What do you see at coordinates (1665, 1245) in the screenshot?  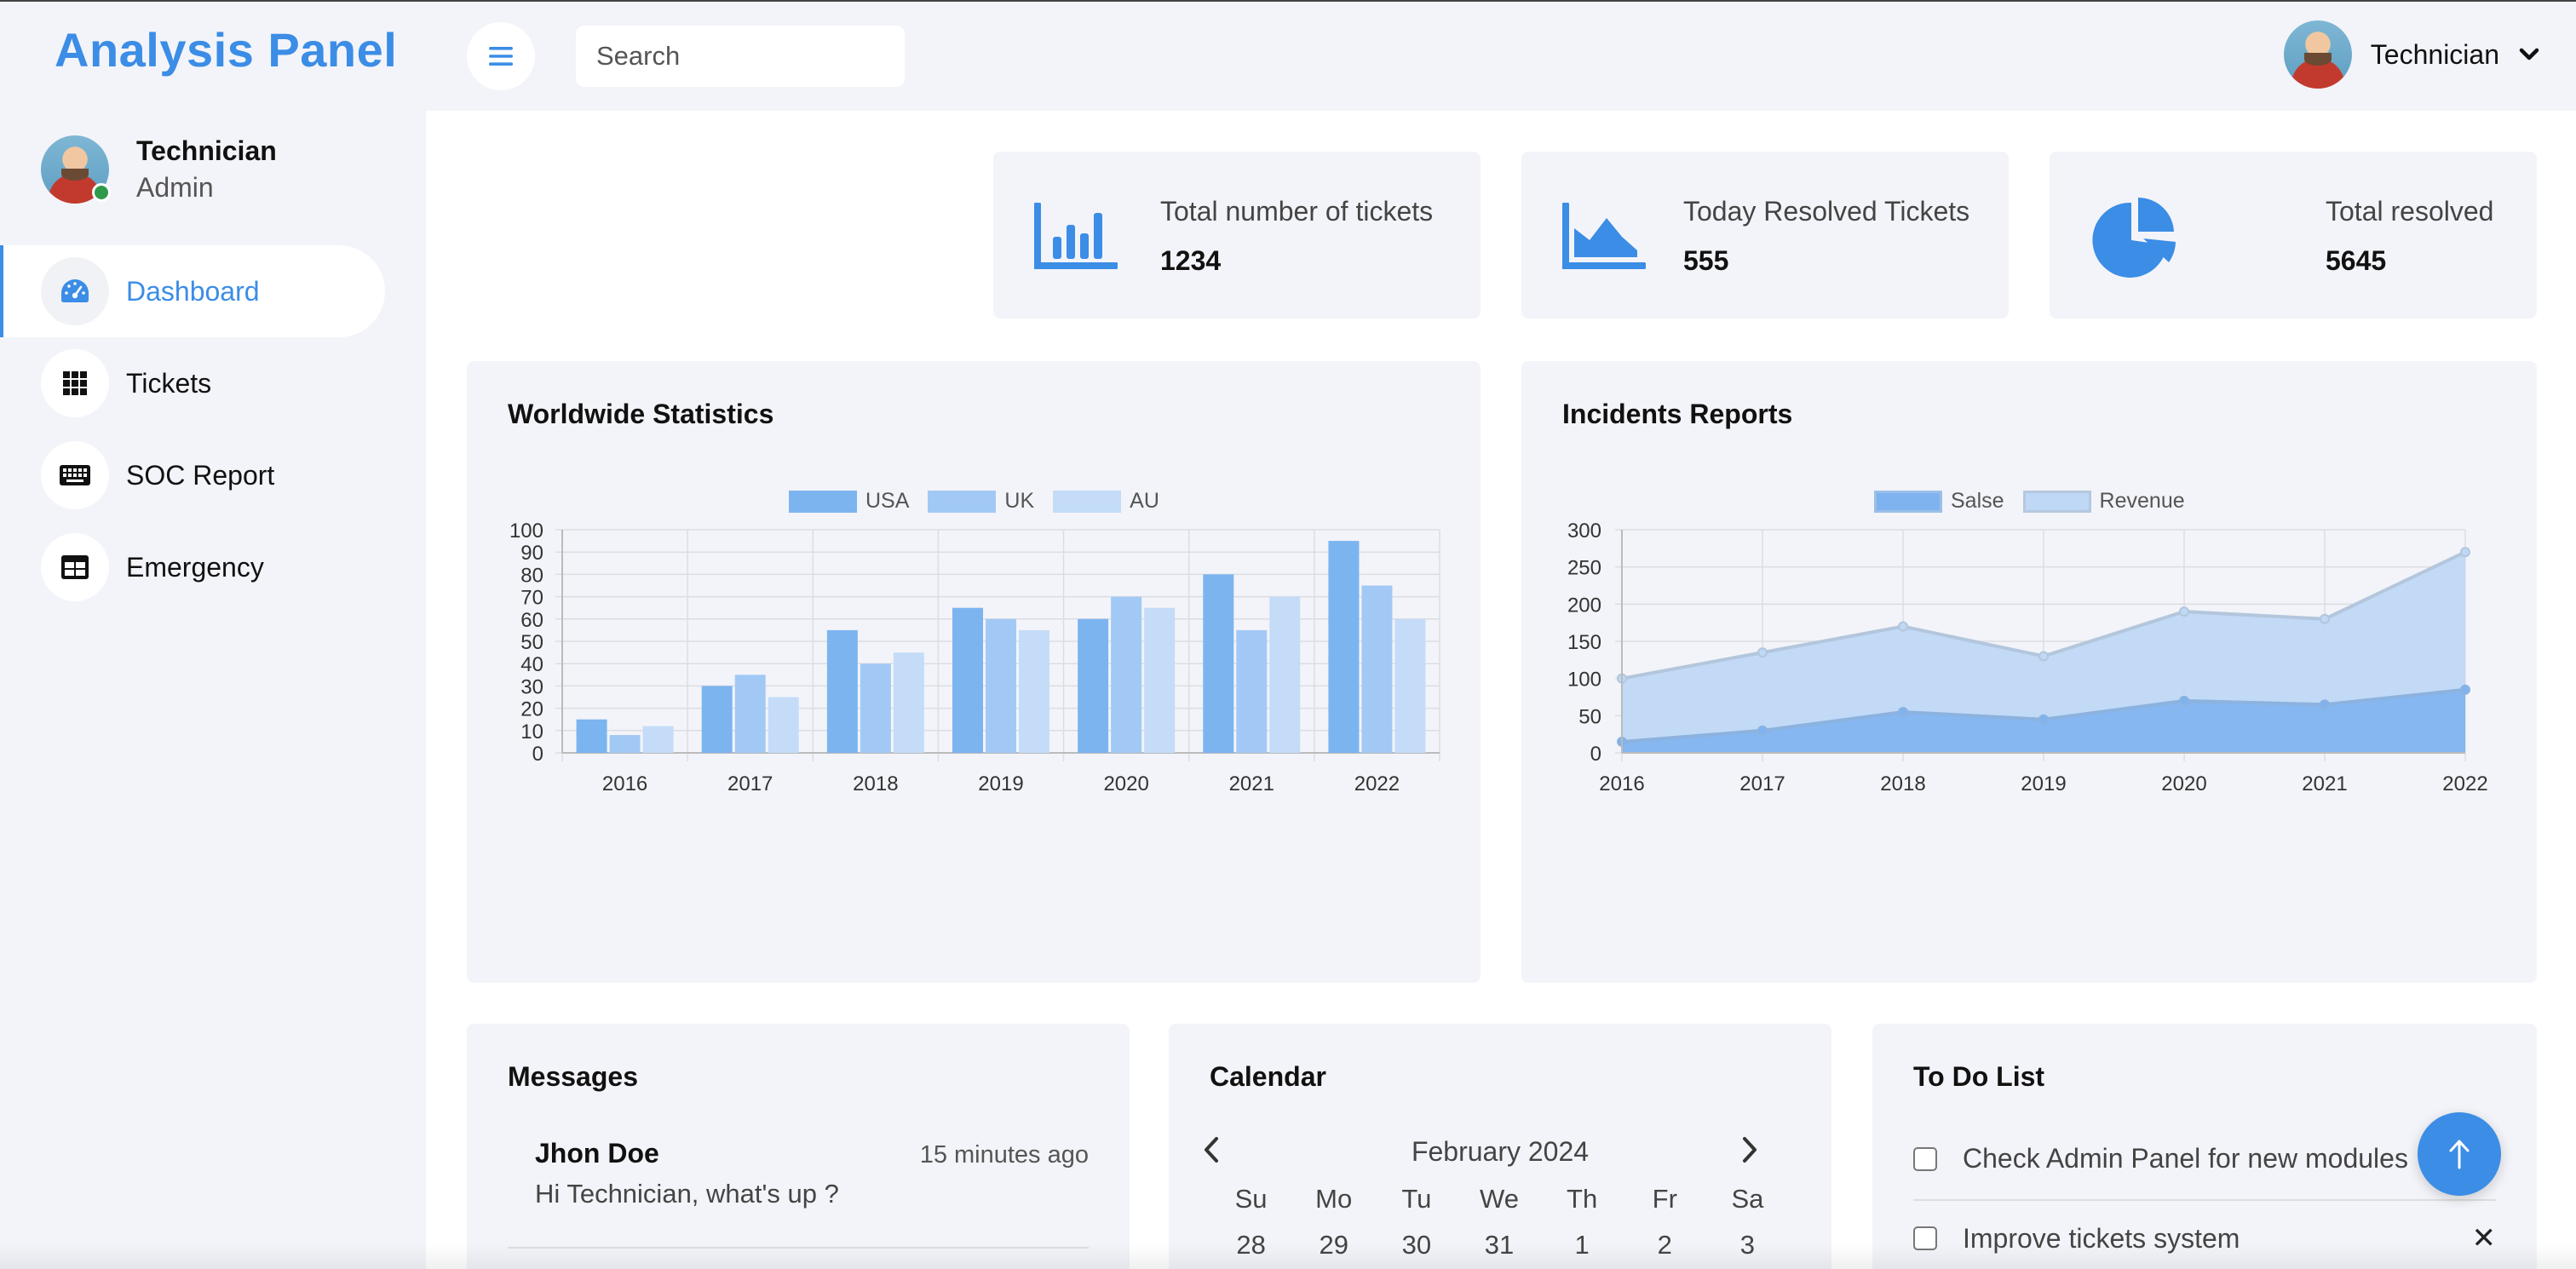 I see `calendar-day: 2` at bounding box center [1665, 1245].